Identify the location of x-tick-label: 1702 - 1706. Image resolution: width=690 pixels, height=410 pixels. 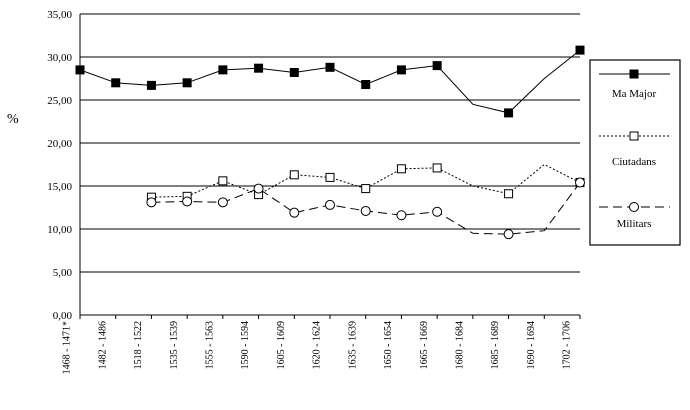
(567, 345).